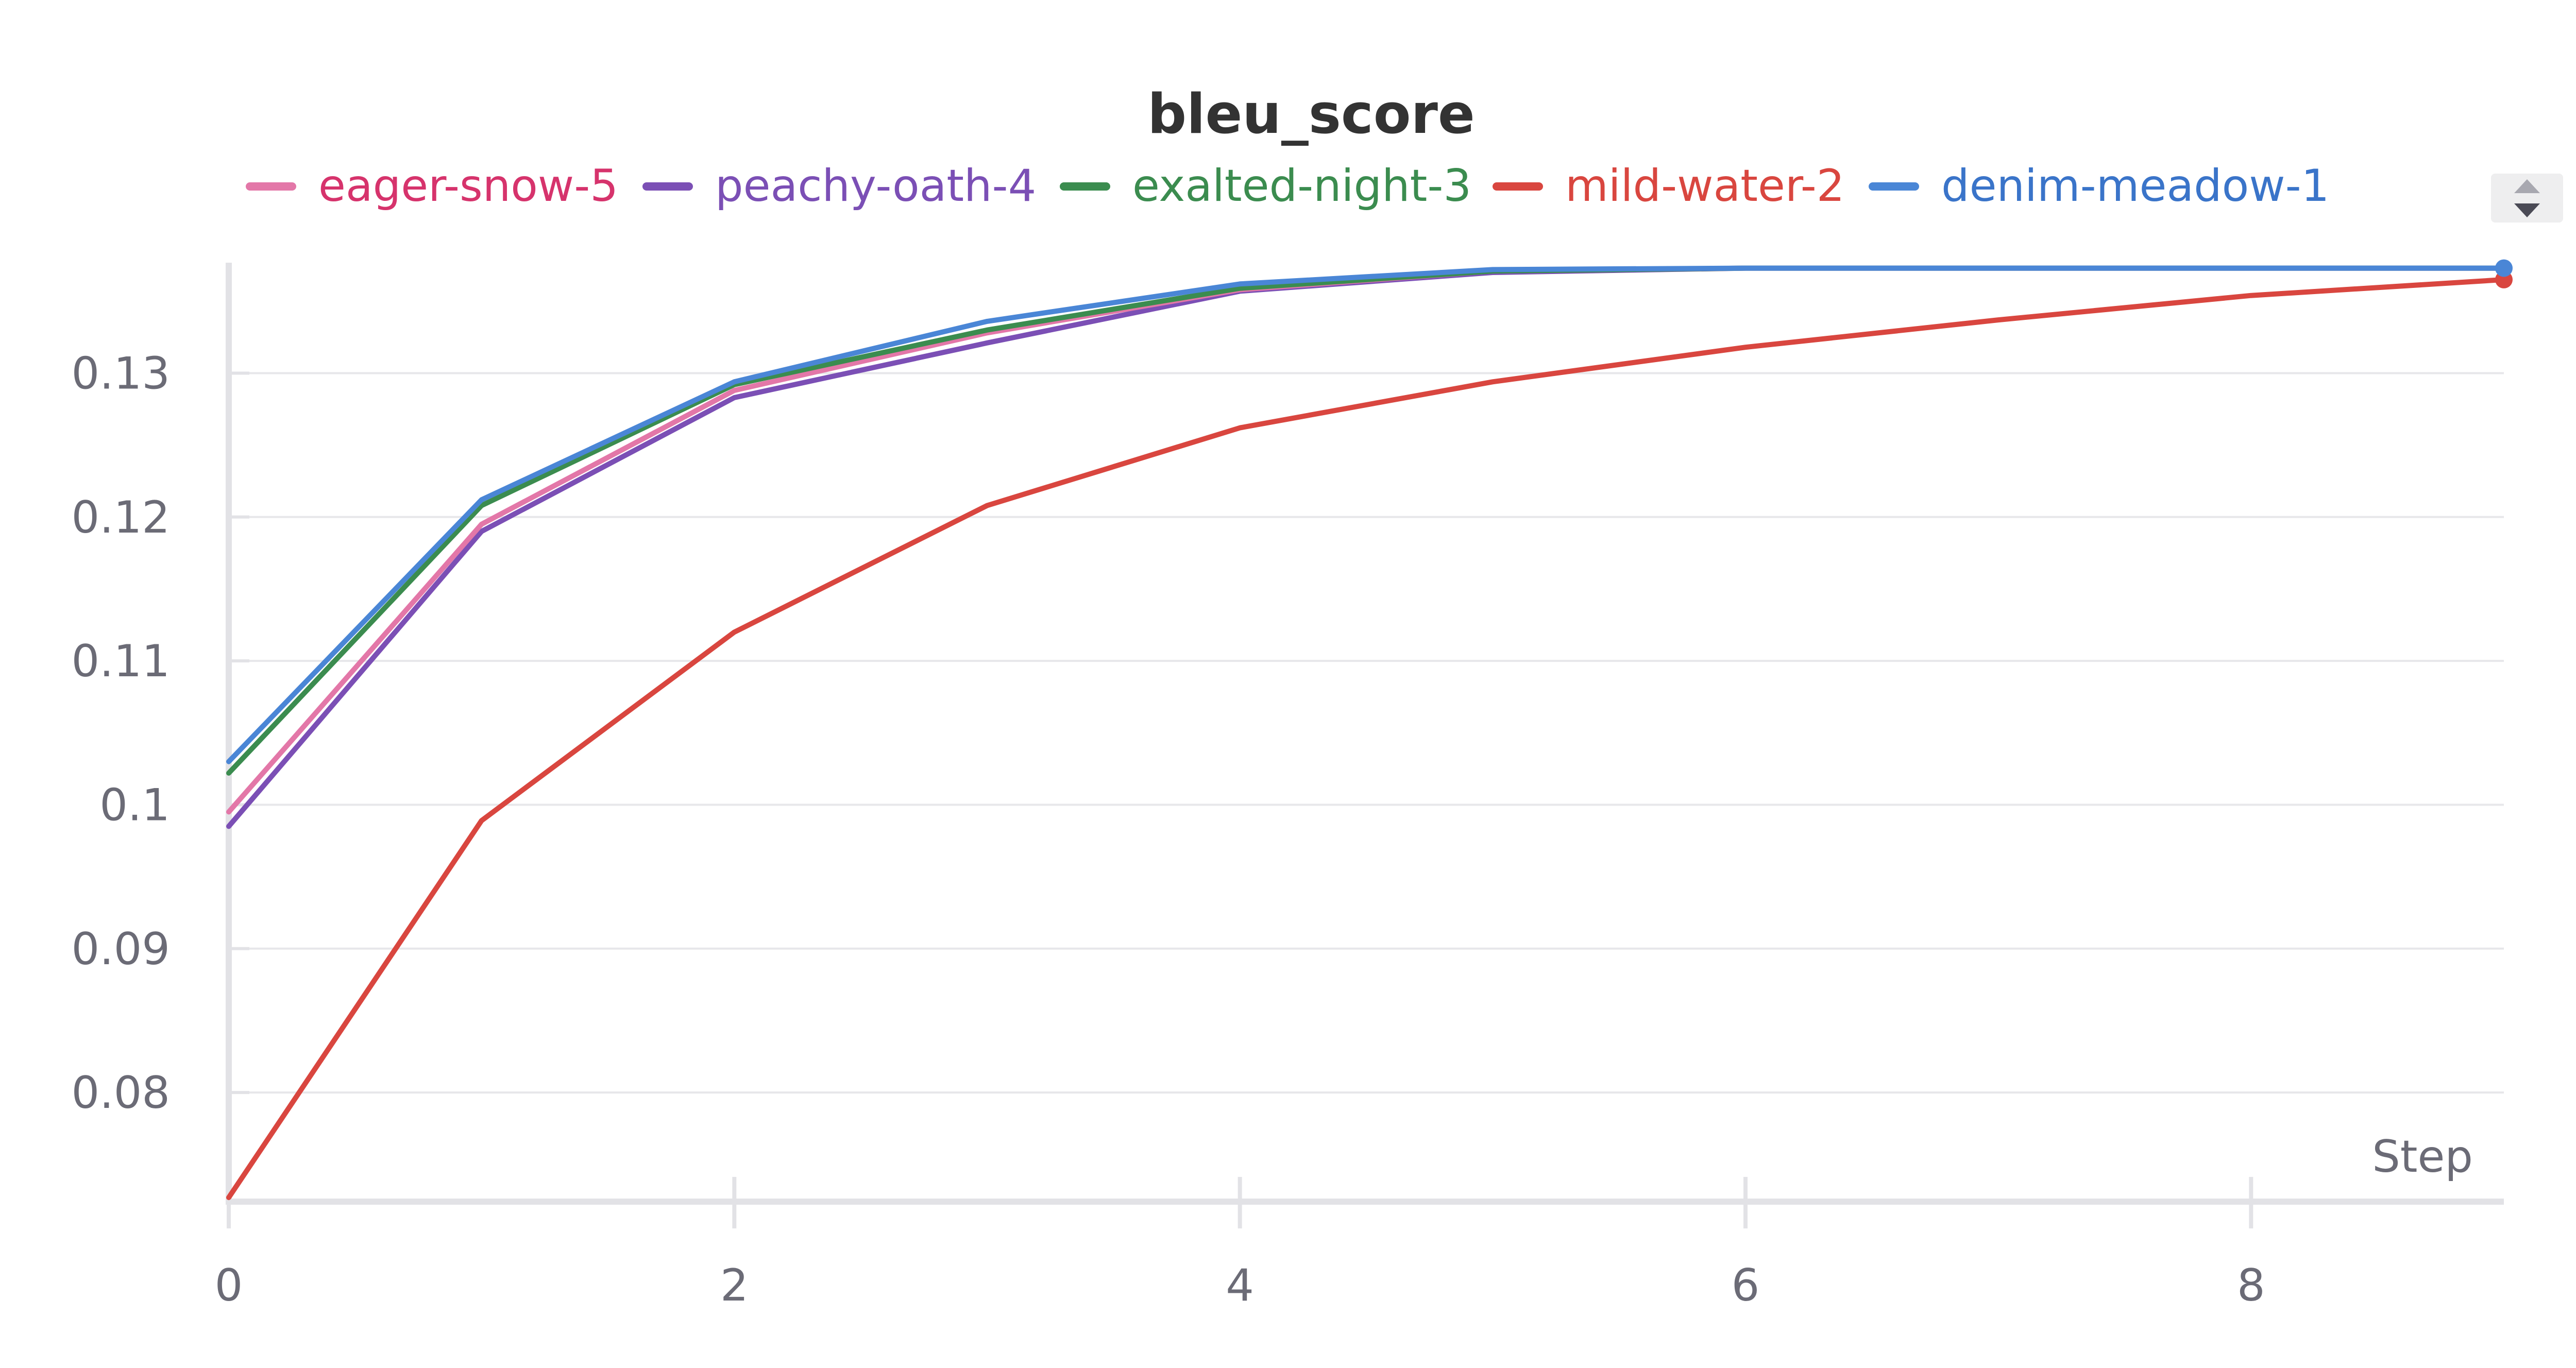 This screenshot has height=1368, width=2576. Describe the element at coordinates (734, 1285) in the screenshot. I see `x-tick-label: 2` at that location.